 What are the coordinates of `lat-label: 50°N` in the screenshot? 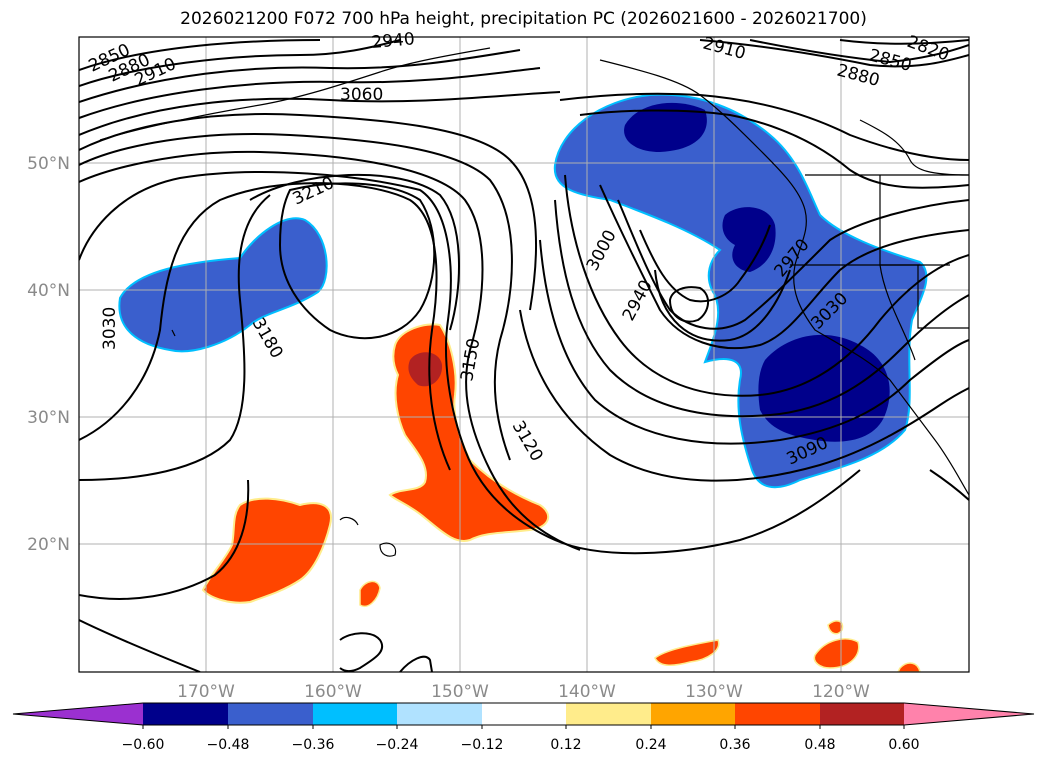 It's located at (48, 164).